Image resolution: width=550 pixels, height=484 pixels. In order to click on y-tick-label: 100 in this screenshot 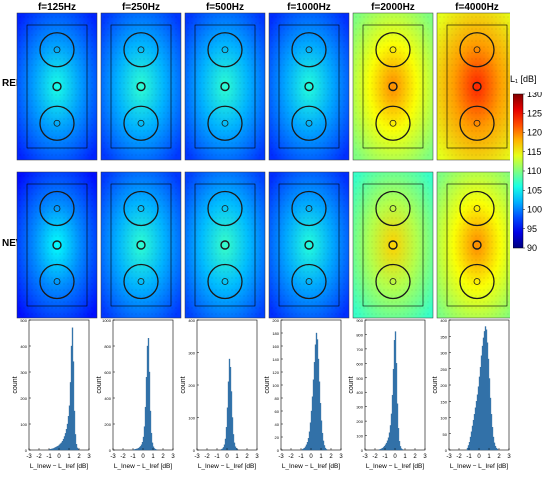, I will do `click(275, 385)`.